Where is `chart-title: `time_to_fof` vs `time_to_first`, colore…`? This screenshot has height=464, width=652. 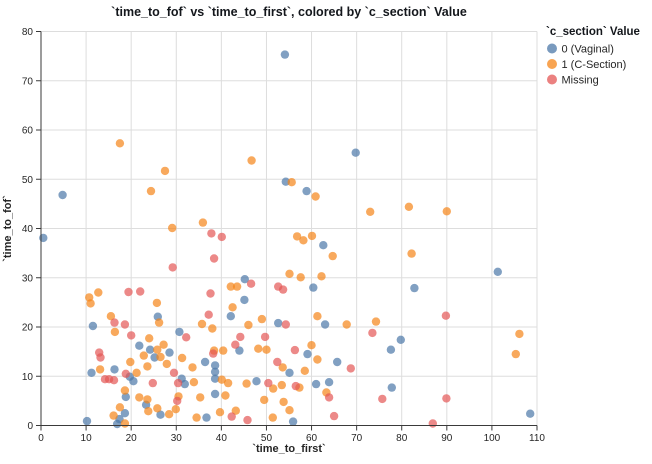 chart-title: `time_to_fof` vs `time_to_first`, colore… is located at coordinates (289, 12).